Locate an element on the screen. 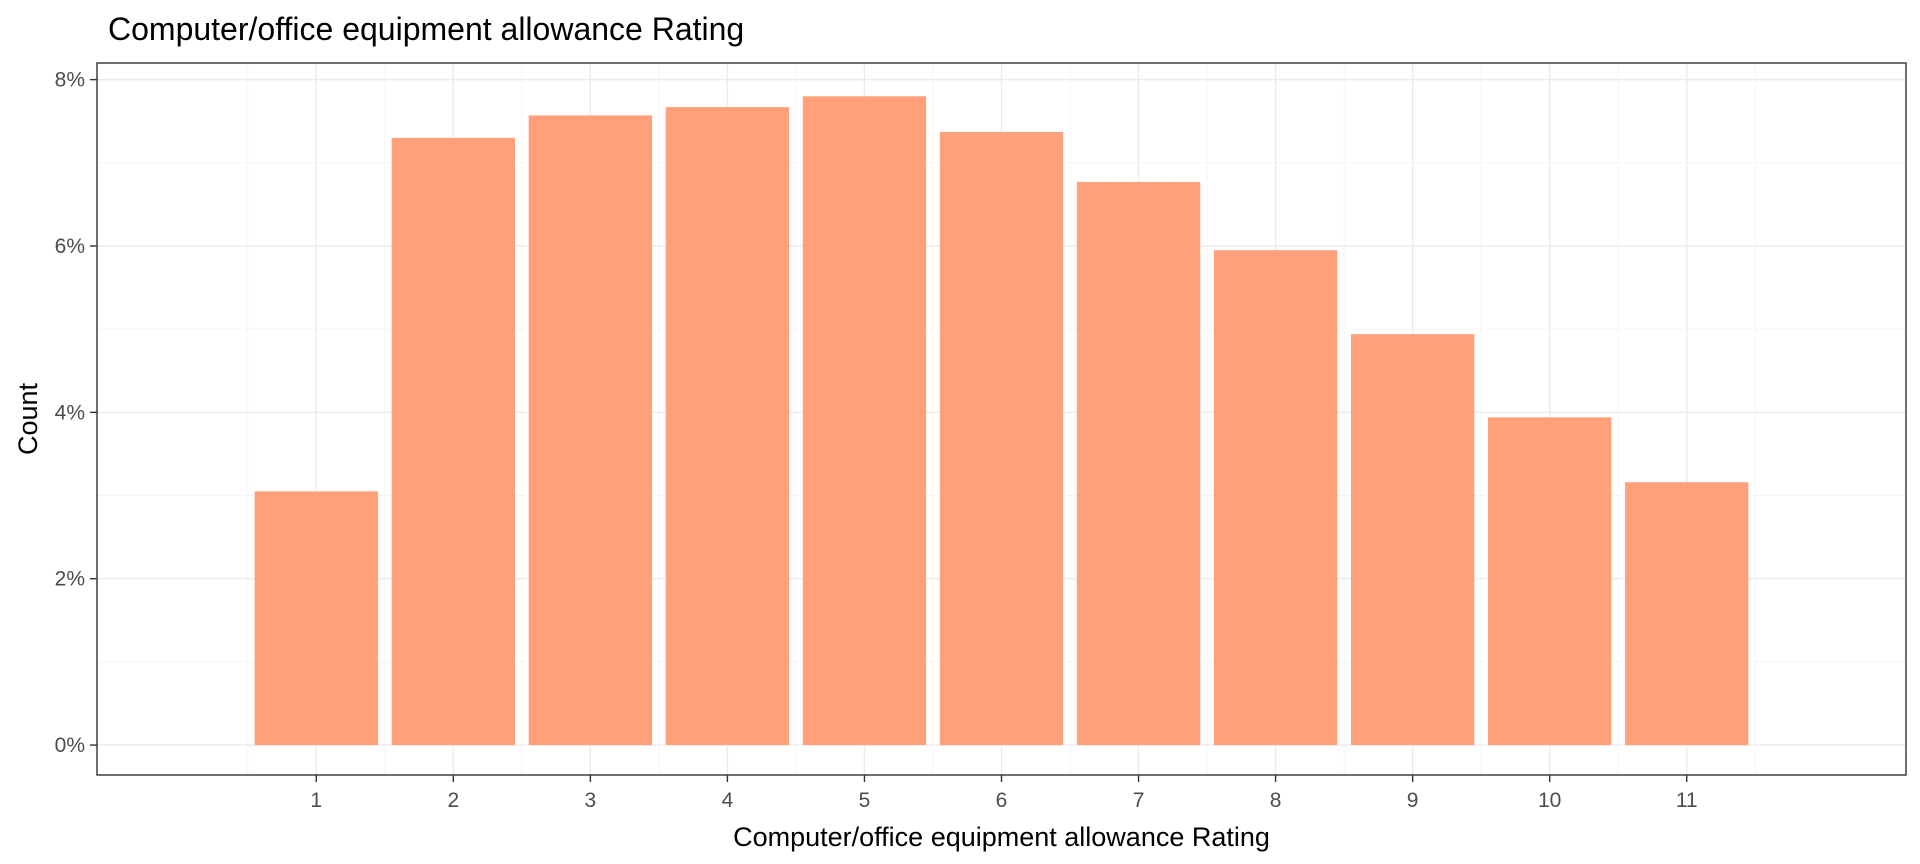  x-tick-label: 9 is located at coordinates (1413, 800).